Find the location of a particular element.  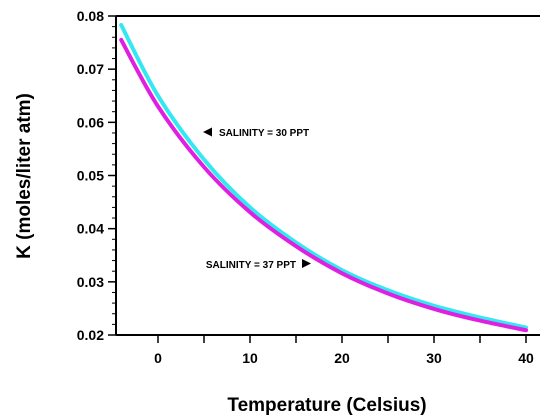

annotation-salinity-37: SALINITY = 37 PPT is located at coordinates (251, 265).